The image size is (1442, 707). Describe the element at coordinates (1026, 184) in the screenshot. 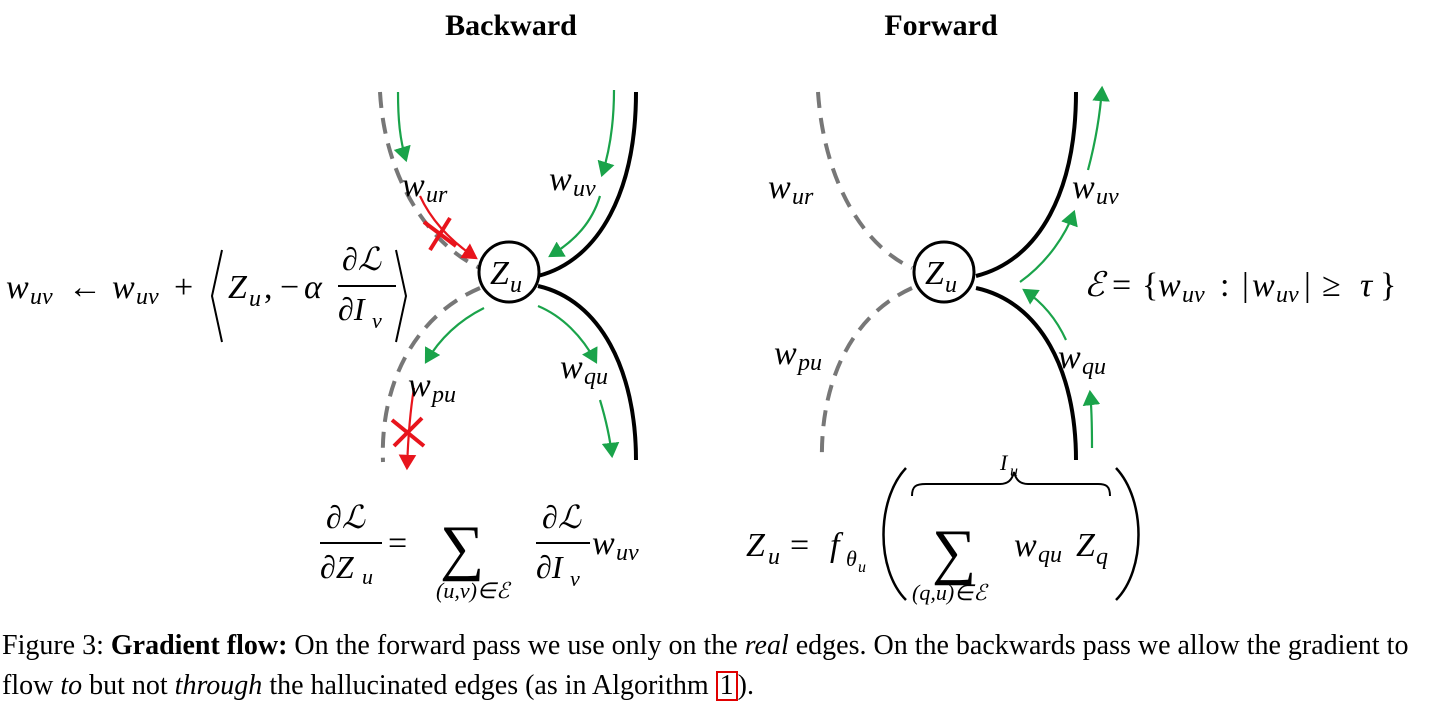

I see `edge-uv-solid-forward` at that location.